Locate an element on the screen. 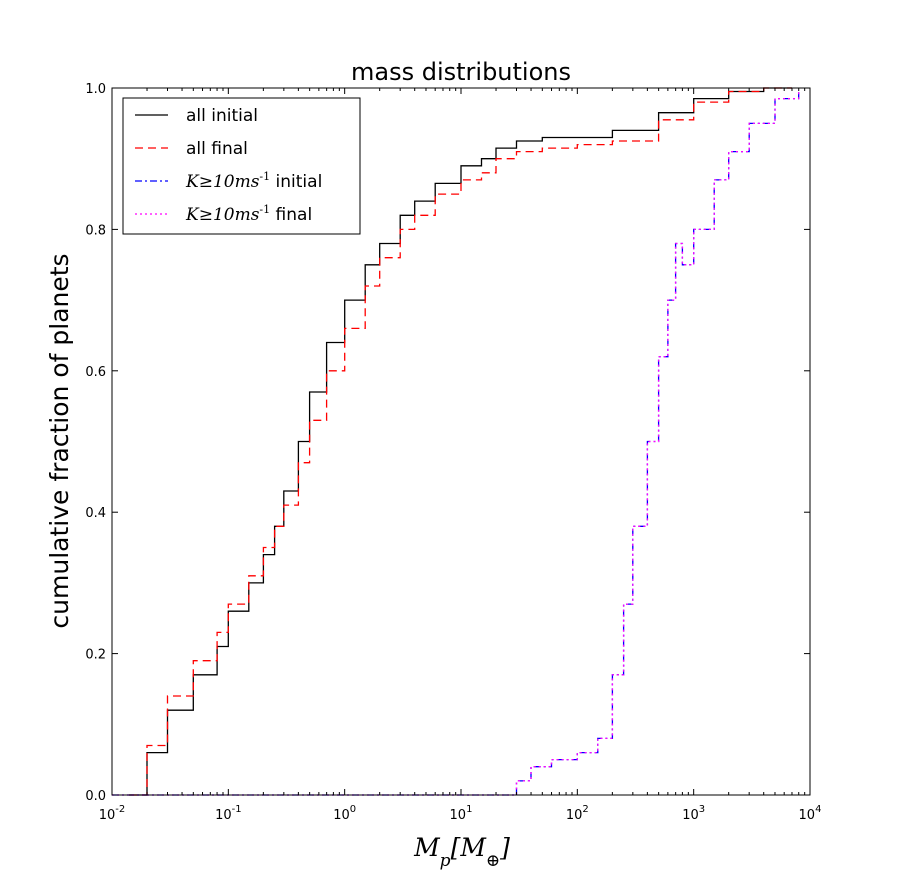 The image size is (900, 883). y-tick-label: 0.6 is located at coordinates (95, 372).